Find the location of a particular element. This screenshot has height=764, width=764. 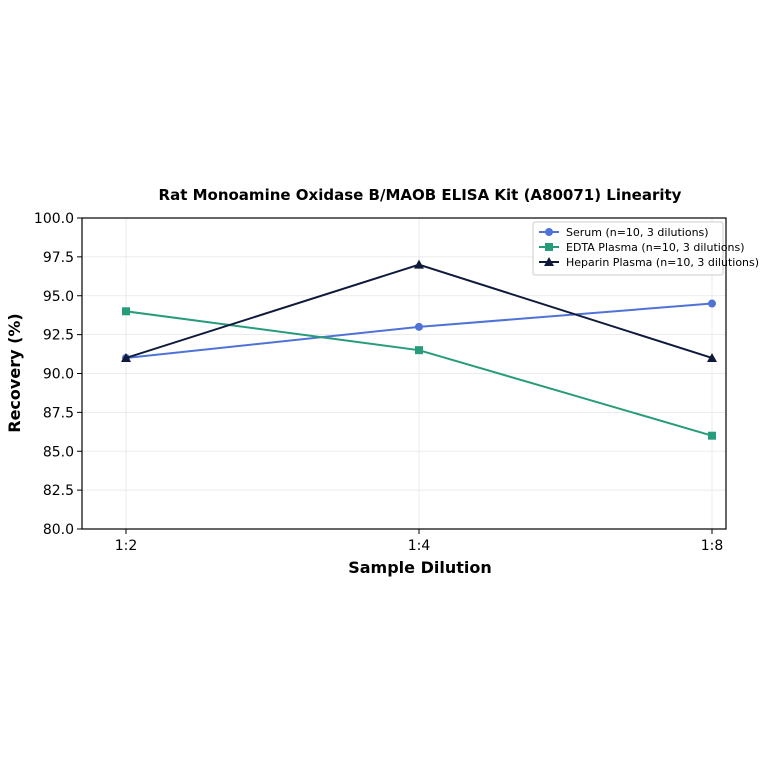

legend-item: EDTA Plasma (n=10, 3 dilutions) is located at coordinates (642, 247).